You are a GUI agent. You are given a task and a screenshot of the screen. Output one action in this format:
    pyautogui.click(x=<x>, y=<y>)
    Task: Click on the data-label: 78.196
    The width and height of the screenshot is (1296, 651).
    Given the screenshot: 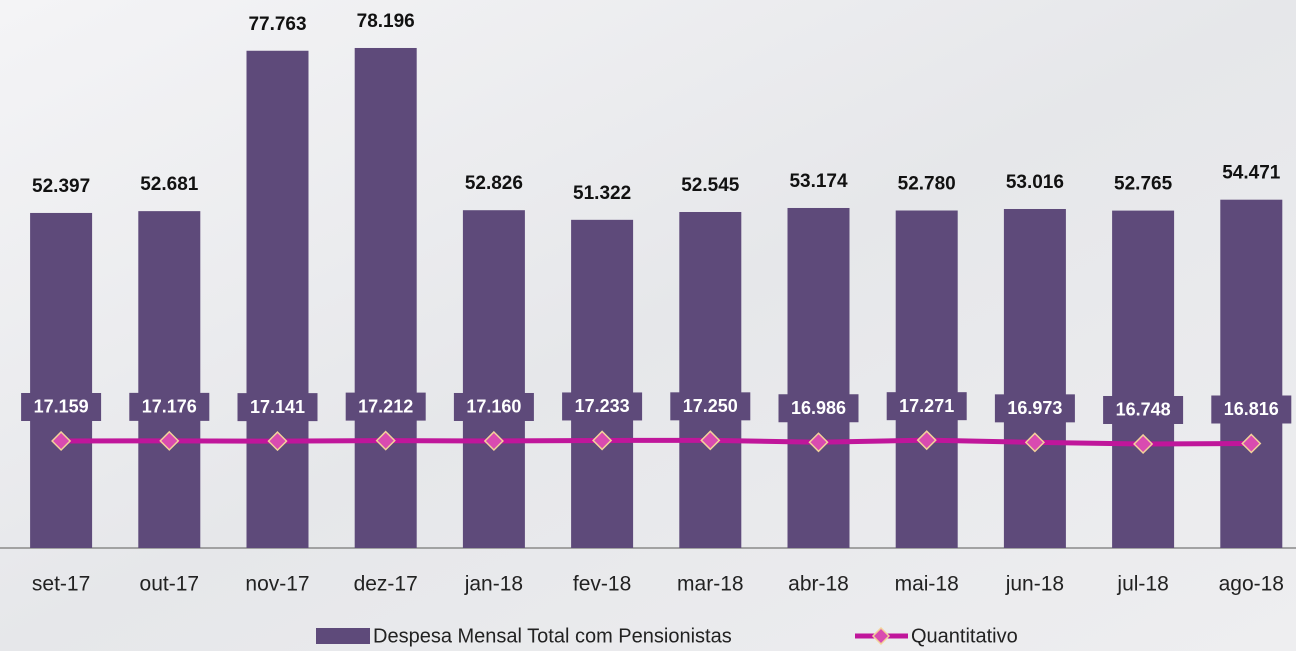 What is the action you would take?
    pyautogui.click(x=386, y=21)
    